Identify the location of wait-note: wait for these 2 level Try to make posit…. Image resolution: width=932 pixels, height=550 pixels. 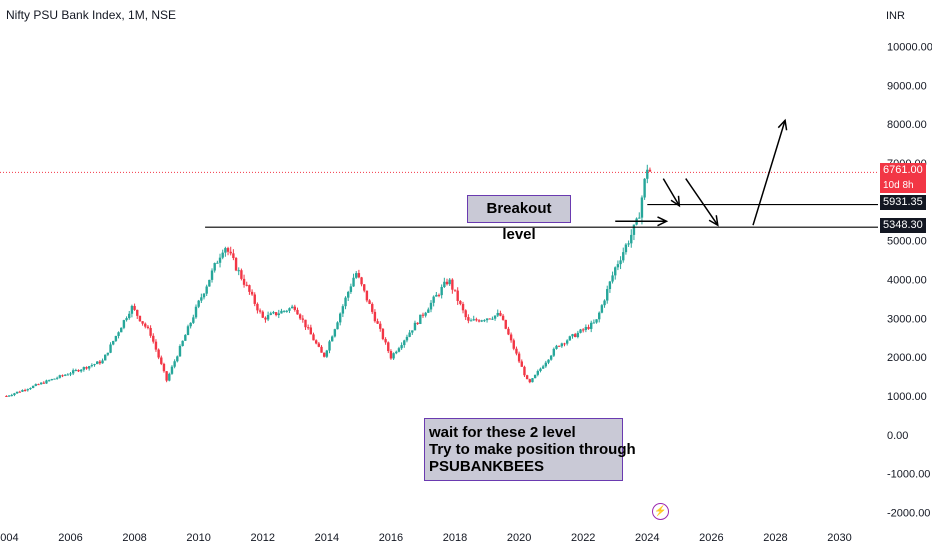
(530, 449).